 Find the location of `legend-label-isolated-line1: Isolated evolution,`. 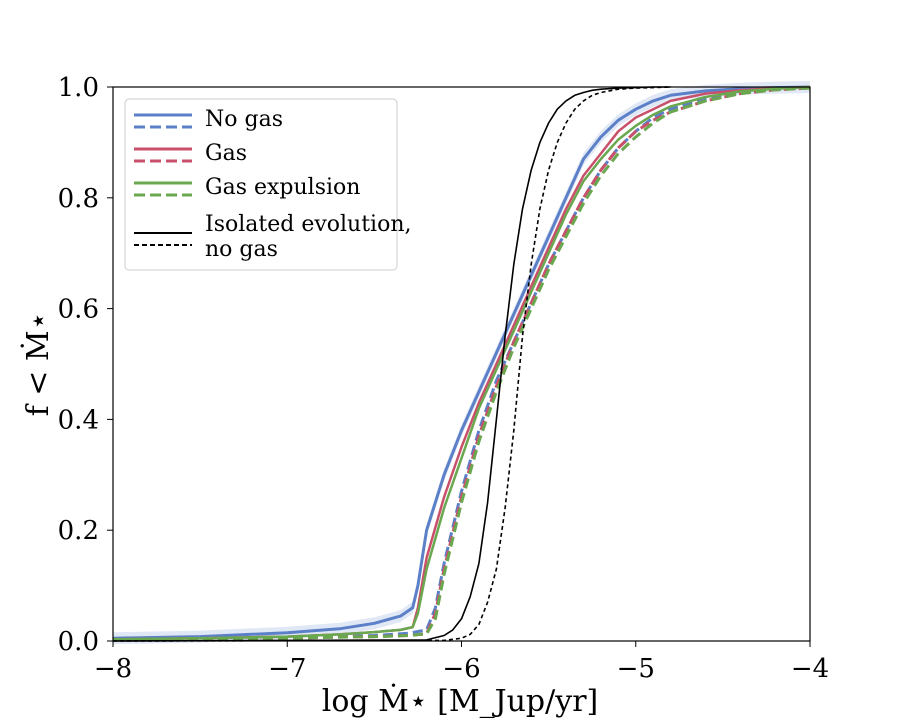

legend-label-isolated-line1: Isolated evolution, is located at coordinates (308, 224).